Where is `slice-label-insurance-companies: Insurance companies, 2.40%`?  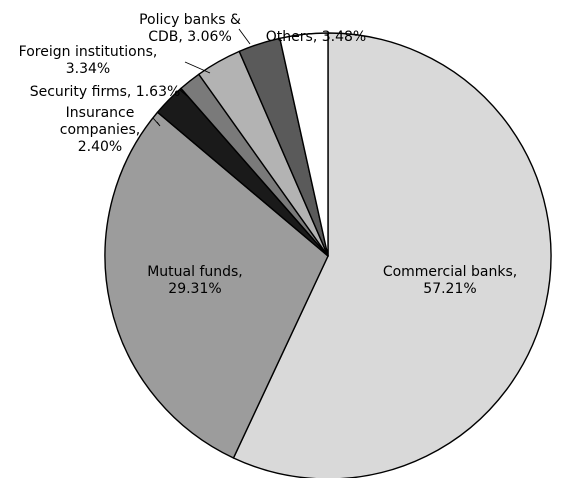 slice-label-insurance-companies: Insurance companies, 2.40% is located at coordinates (100, 130).